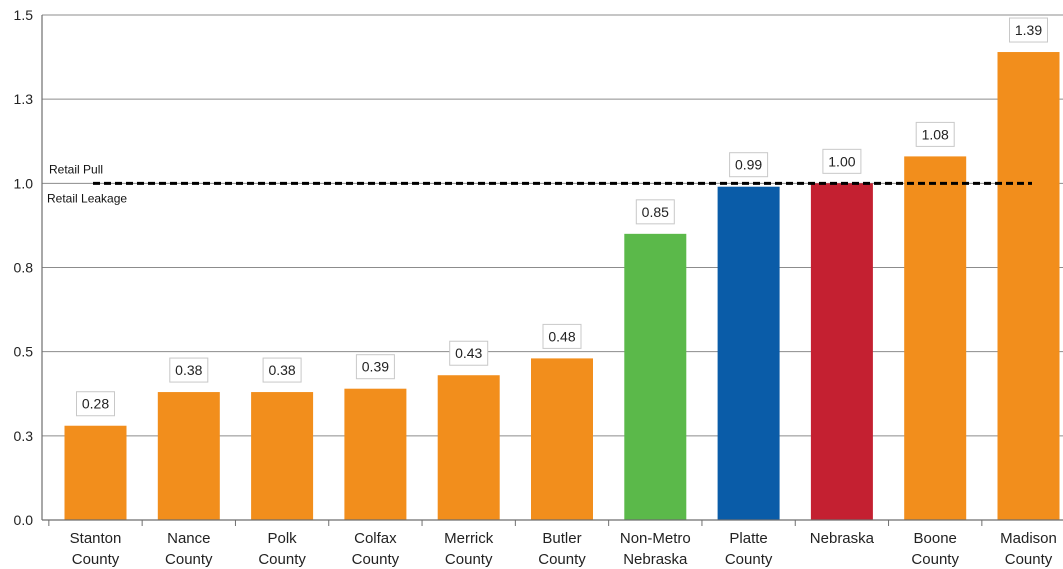 The height and width of the screenshot is (569, 1063). I want to click on data-label: 1.39, so click(1028, 30).